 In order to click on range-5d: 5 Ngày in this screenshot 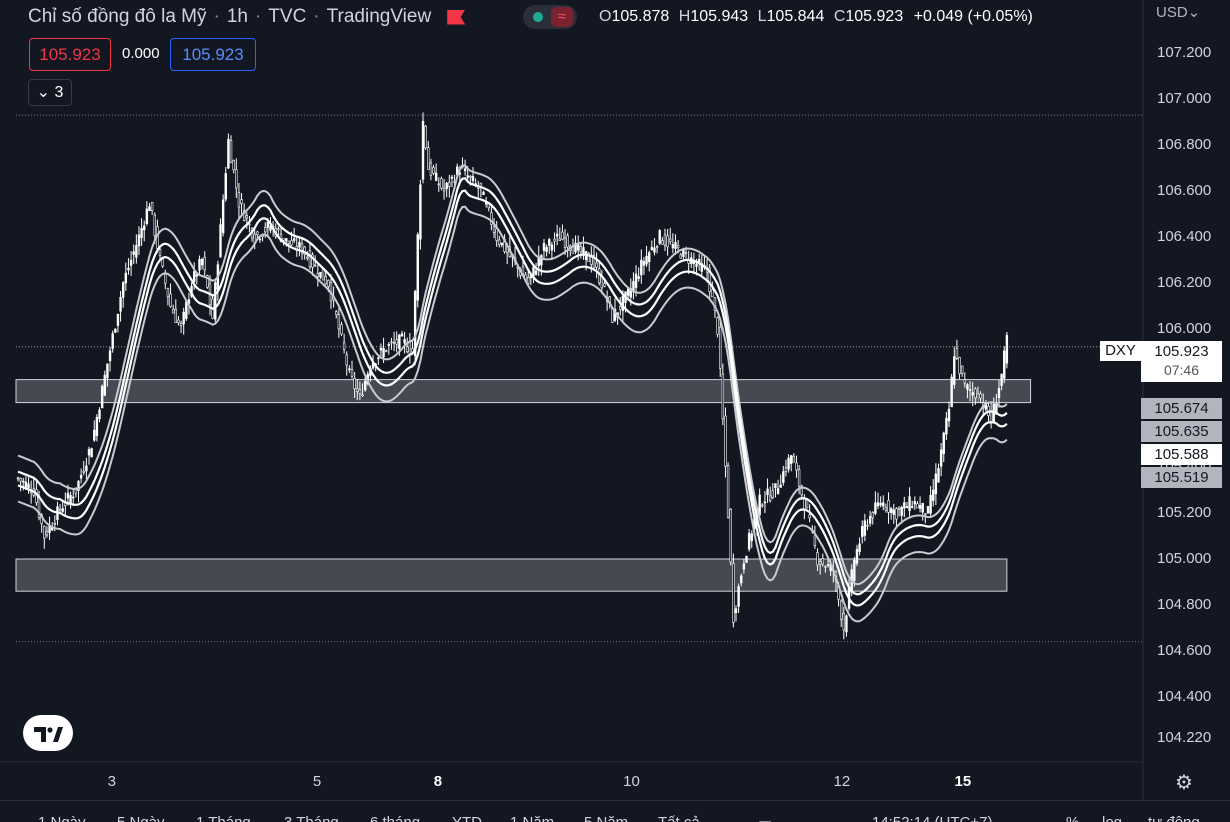, I will do `click(141, 818)`.